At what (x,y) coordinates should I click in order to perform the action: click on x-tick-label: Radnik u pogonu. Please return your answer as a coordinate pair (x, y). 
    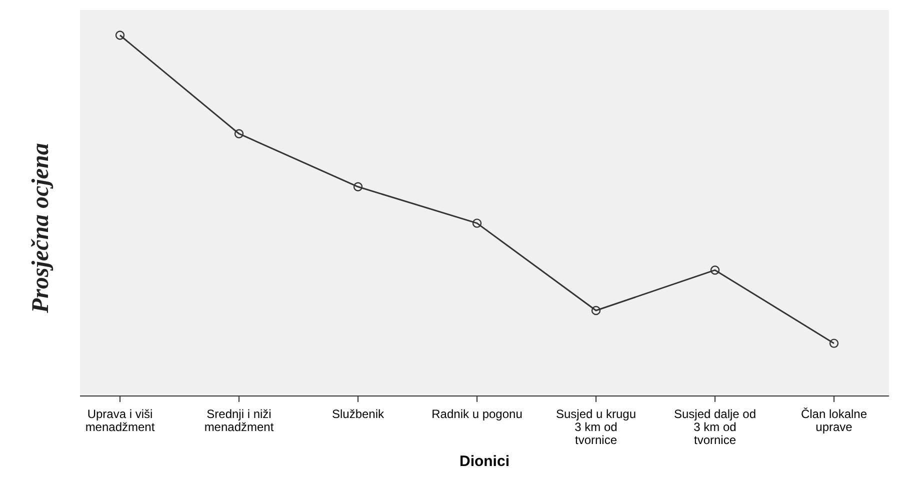
    Looking at the image, I should click on (477, 414).